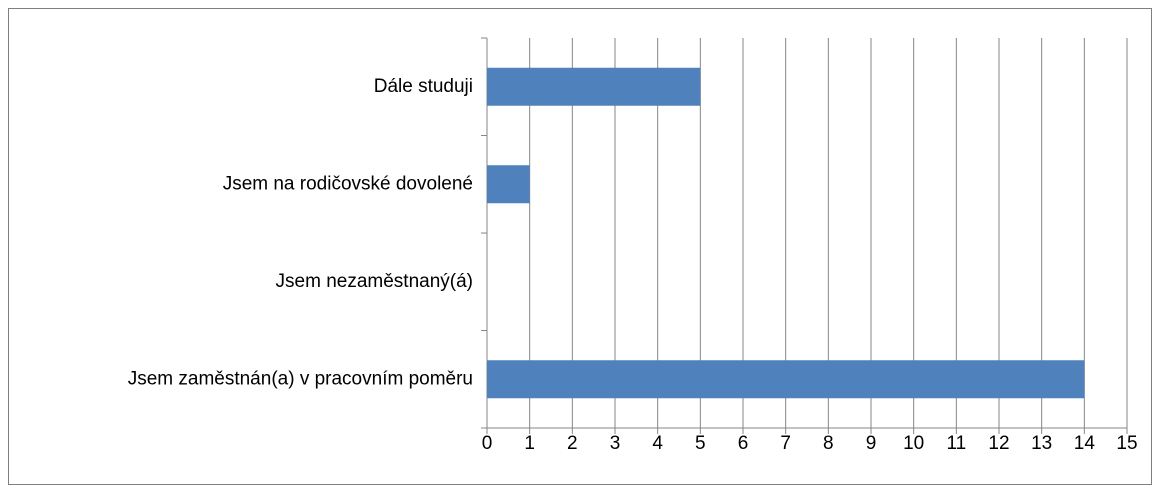 The height and width of the screenshot is (493, 1160). I want to click on x-tick-label: 7, so click(785, 443).